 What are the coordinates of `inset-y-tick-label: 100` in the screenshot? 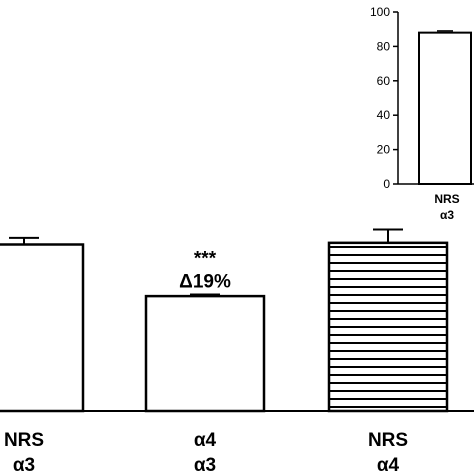 It's located at (380, 12).